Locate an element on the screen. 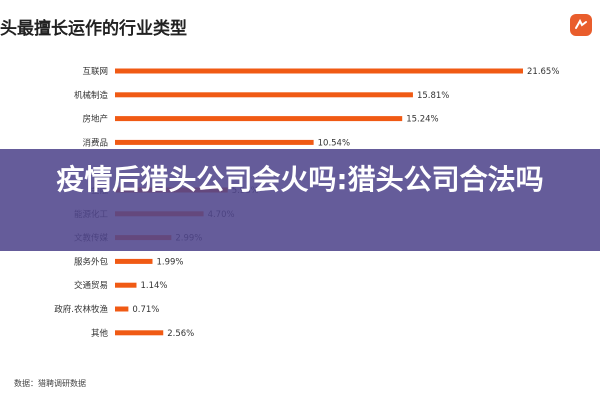 The image size is (600, 400). brand-logo-icon is located at coordinates (581, 25).